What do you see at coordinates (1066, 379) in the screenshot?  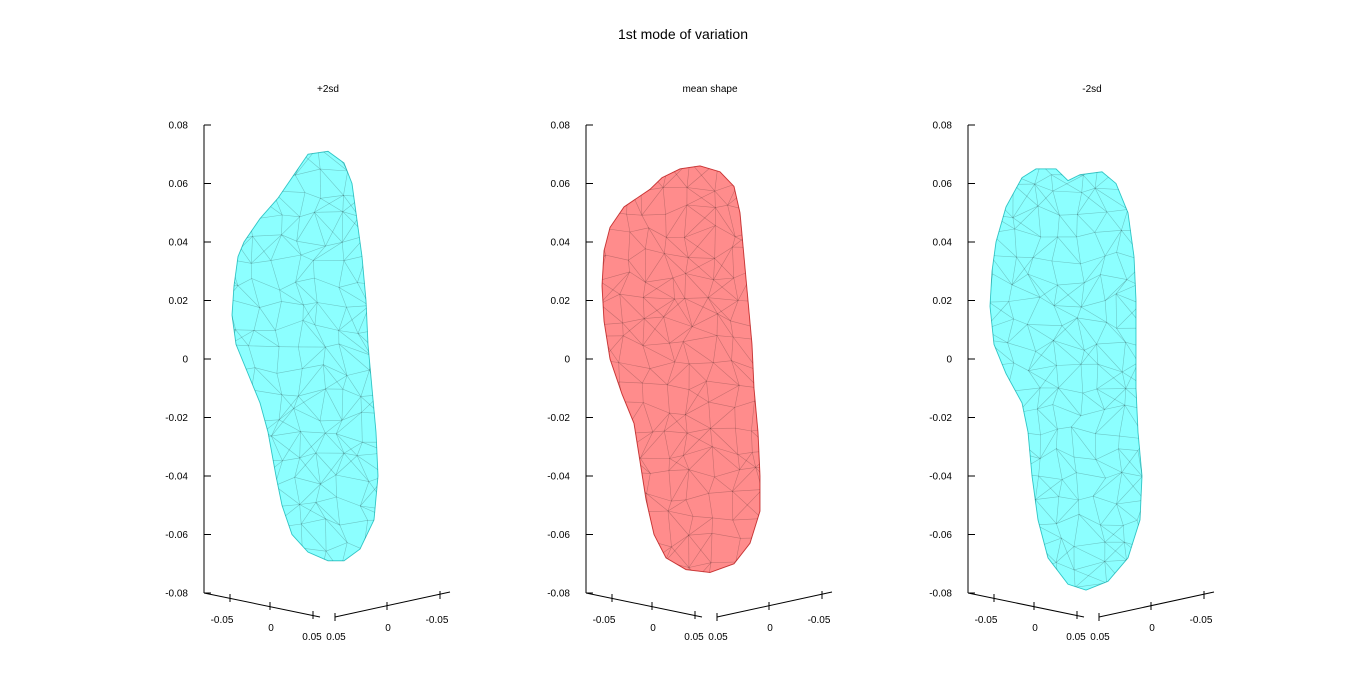 I see `shape-surface` at bounding box center [1066, 379].